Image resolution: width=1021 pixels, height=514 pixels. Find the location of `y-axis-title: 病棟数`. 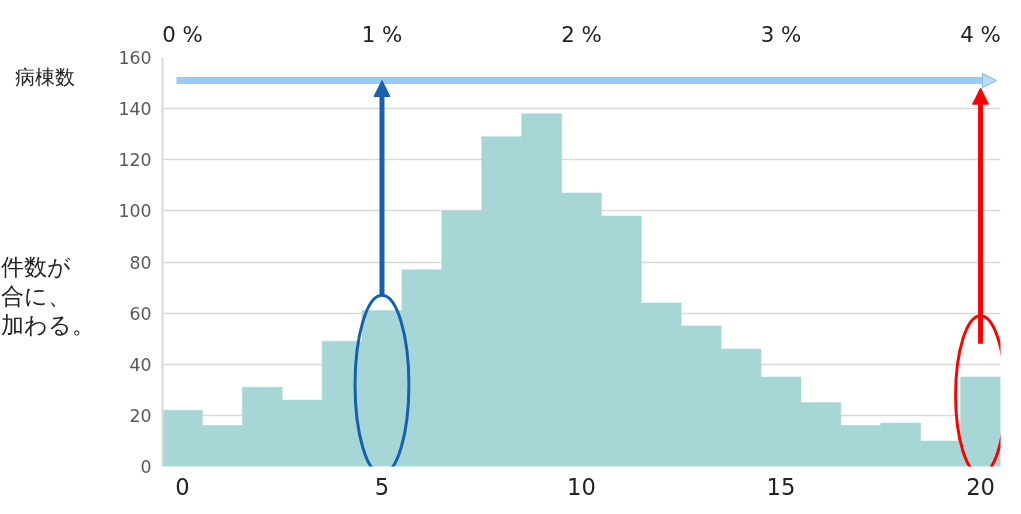

y-axis-title: 病棟数 is located at coordinates (44, 77).